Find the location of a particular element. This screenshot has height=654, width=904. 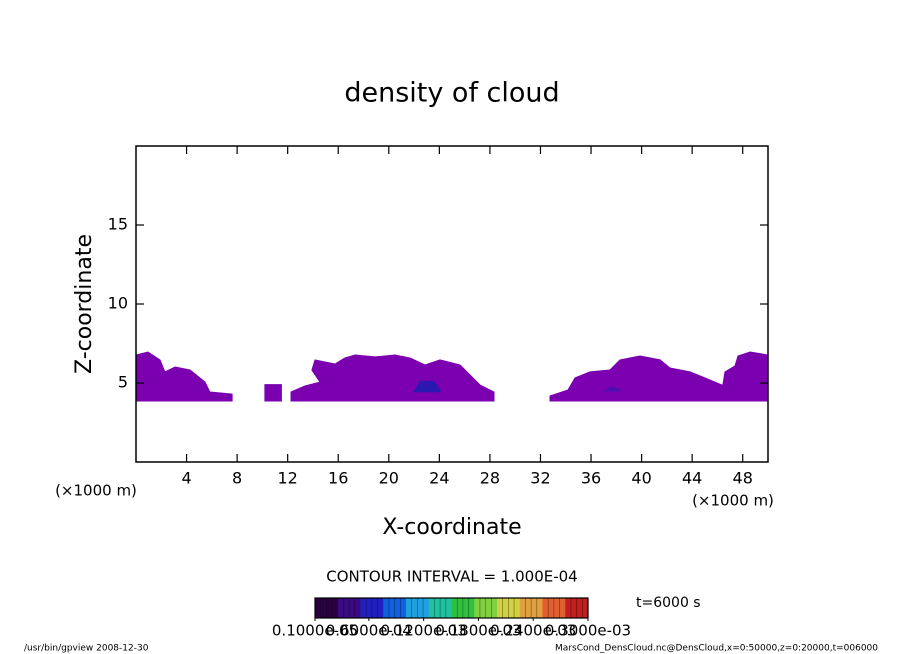

y-tick-label: 15 is located at coordinates (118, 224).